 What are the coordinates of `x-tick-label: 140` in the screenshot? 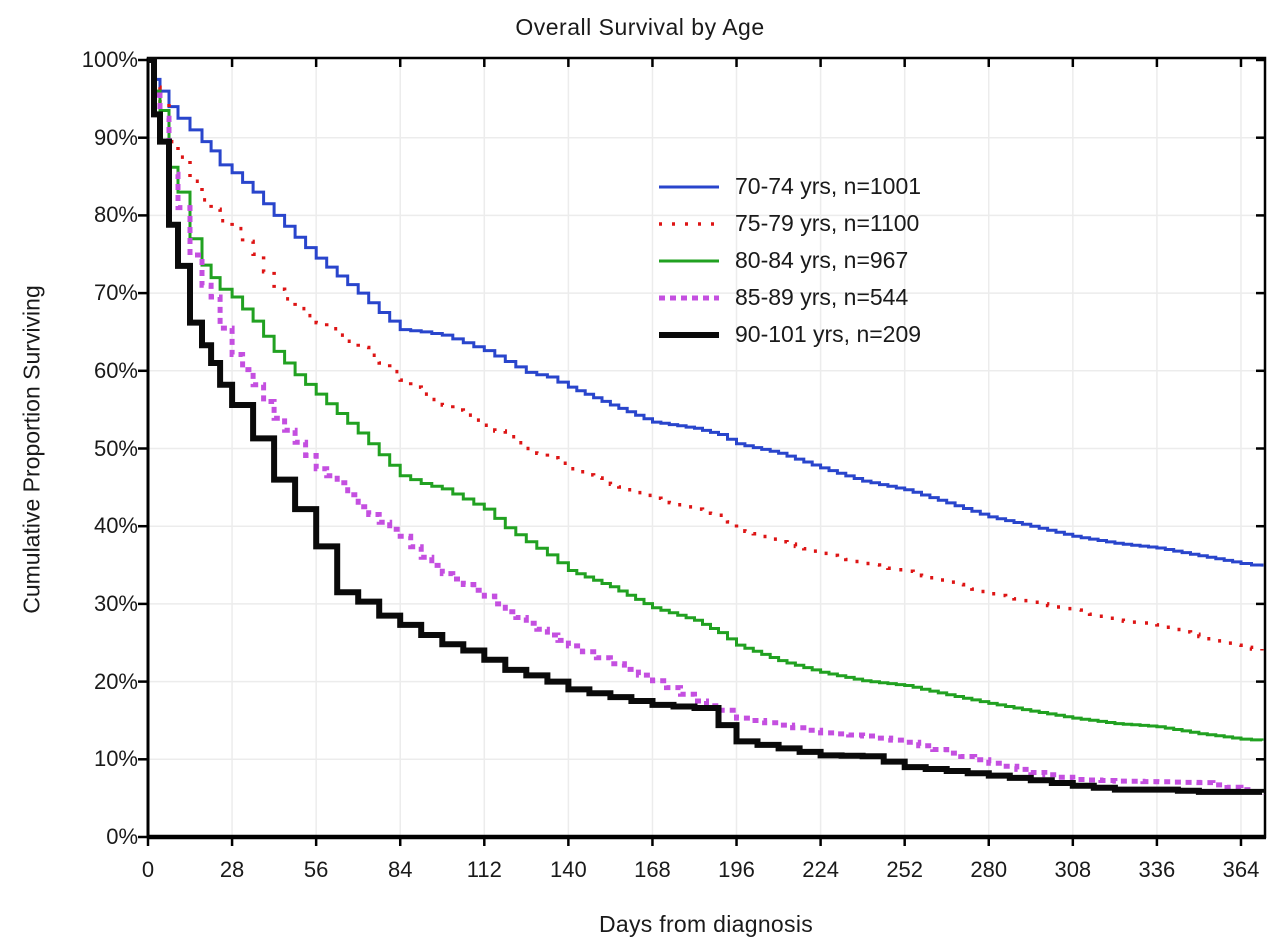 It's located at (568, 869).